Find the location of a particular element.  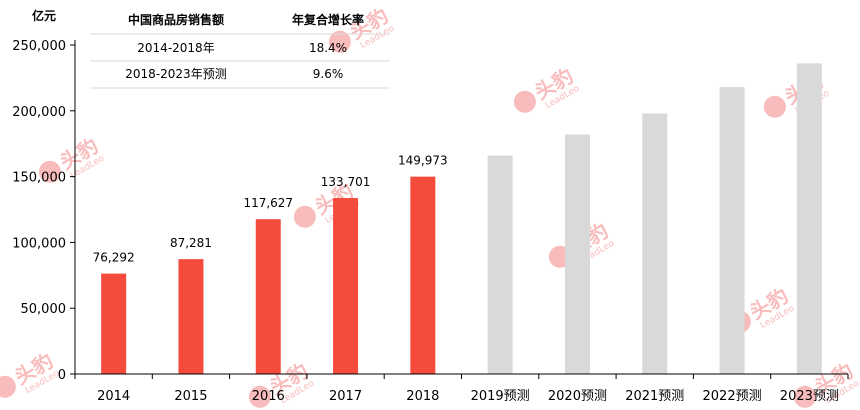

y-tick-label: 50,000 is located at coordinates (44, 309).